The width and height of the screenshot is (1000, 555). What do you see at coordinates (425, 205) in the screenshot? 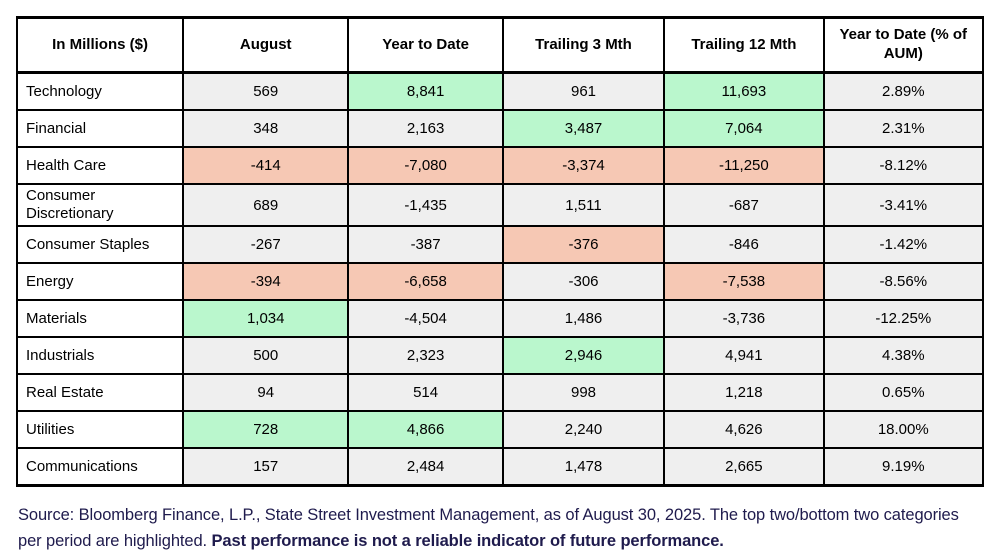
I see `data-cell: -1,435` at bounding box center [425, 205].